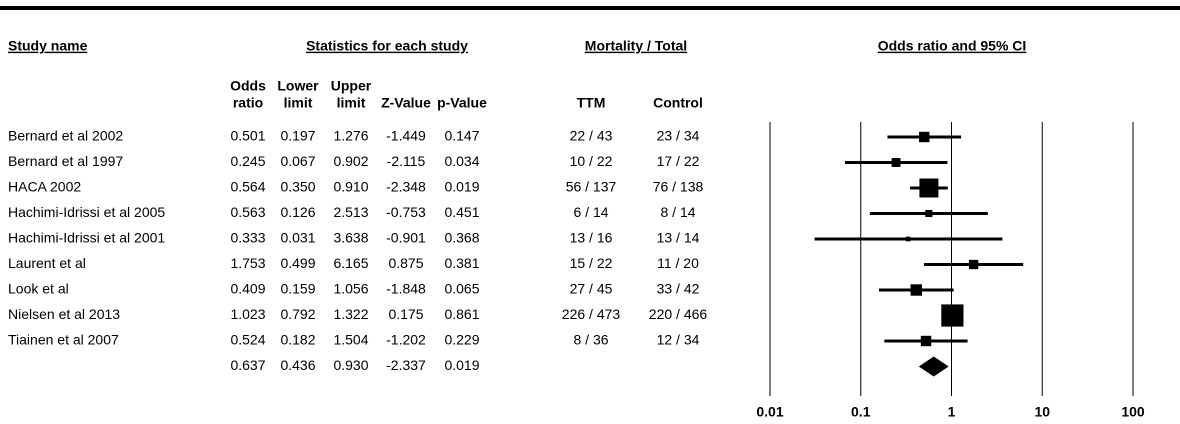  What do you see at coordinates (1042, 412) in the screenshot?
I see `x-tick-label: 10` at bounding box center [1042, 412].